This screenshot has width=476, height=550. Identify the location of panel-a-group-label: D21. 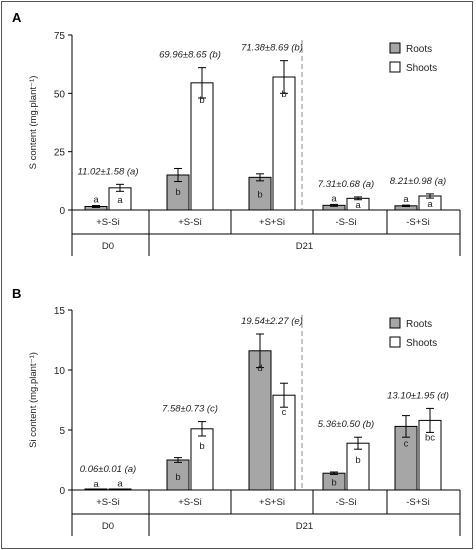
(304, 246).